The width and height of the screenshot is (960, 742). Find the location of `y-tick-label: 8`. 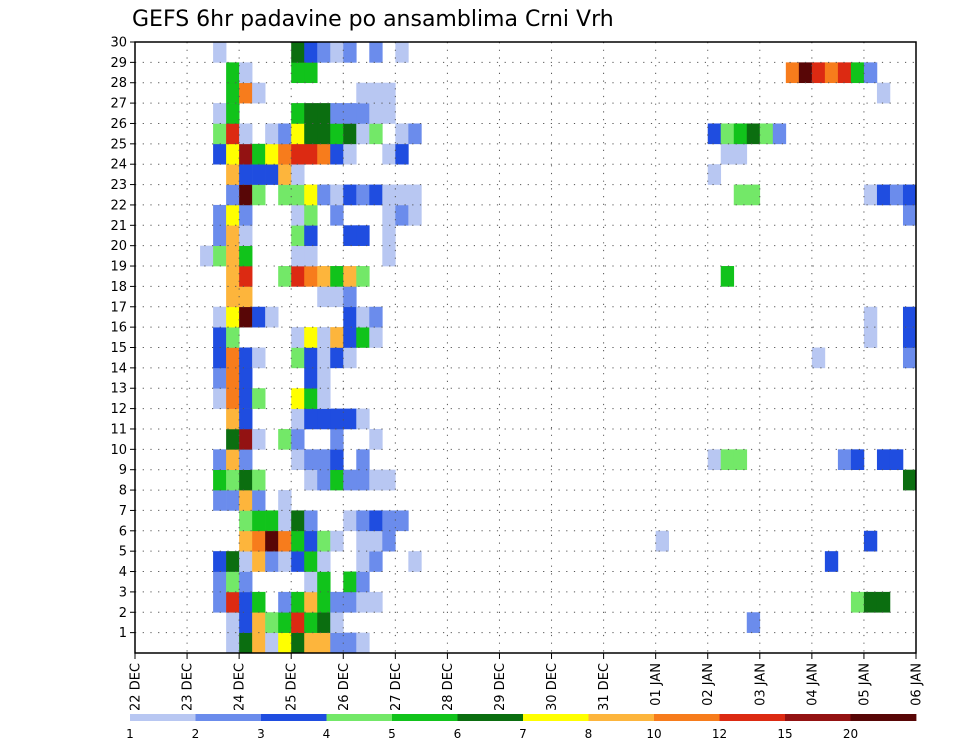

y-tick-label: 8 is located at coordinates (123, 491).